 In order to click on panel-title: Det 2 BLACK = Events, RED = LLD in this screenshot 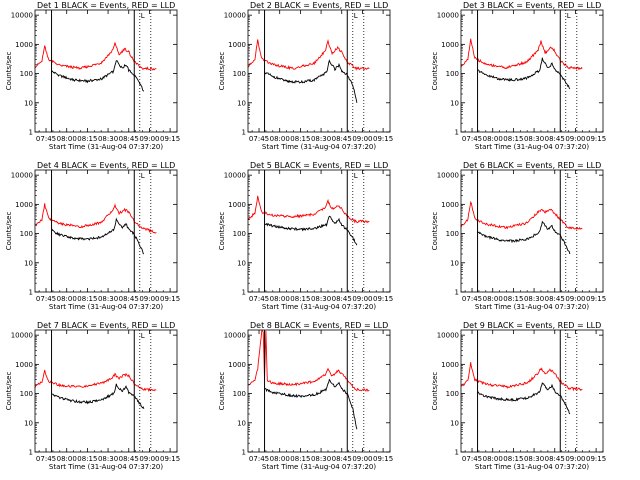, I will do `click(319, 5)`.